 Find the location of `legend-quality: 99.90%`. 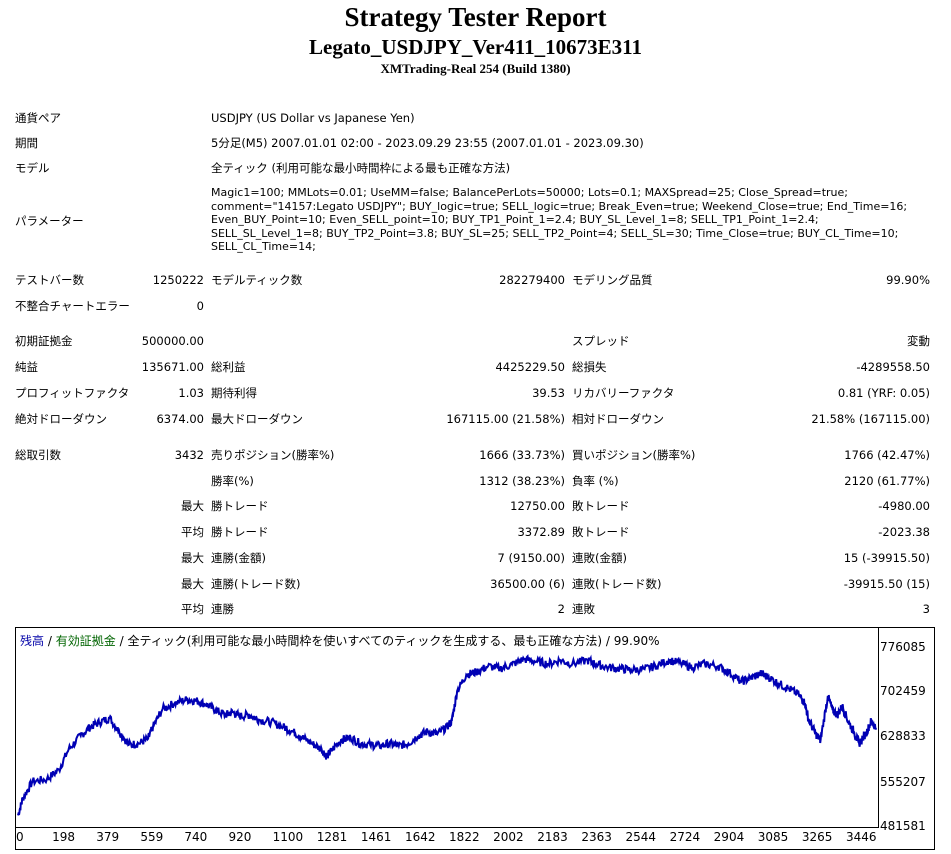

legend-quality: 99.90% is located at coordinates (636, 641).